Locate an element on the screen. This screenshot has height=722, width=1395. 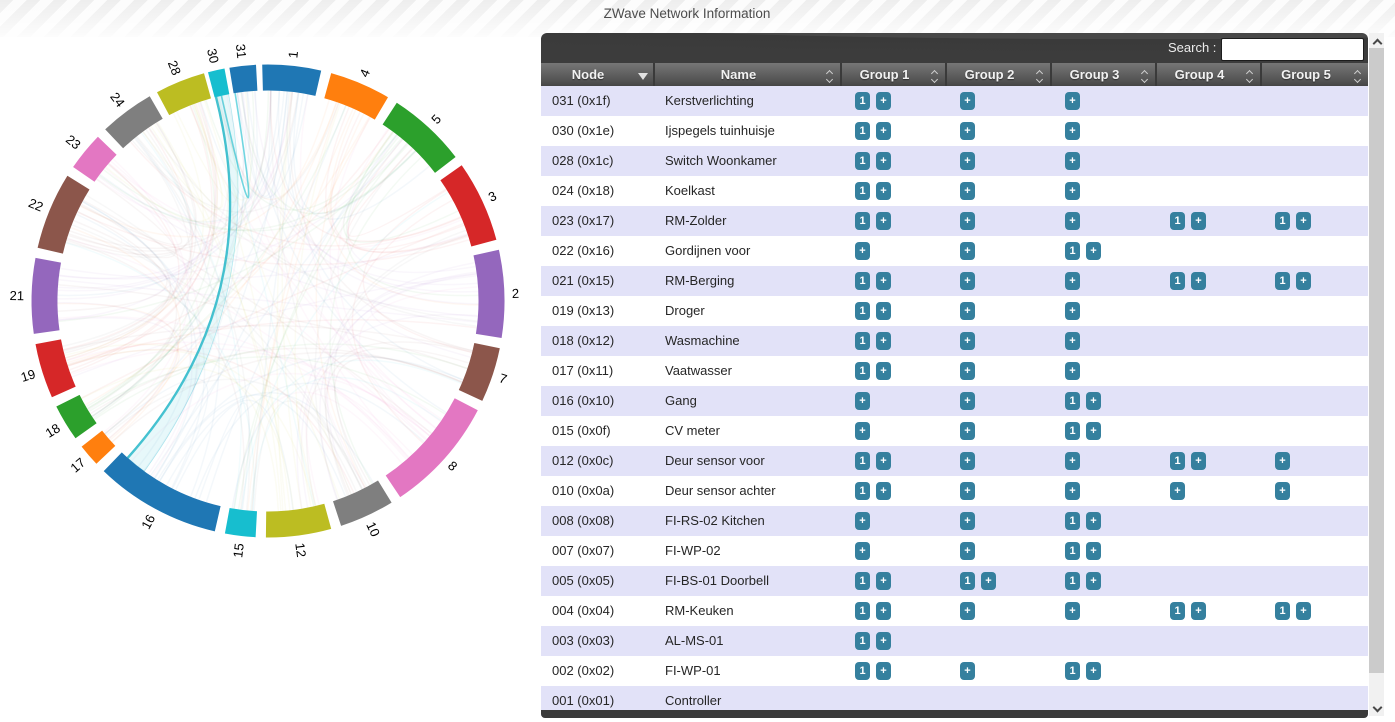
svg-text: 15 is located at coordinates (238, 550).